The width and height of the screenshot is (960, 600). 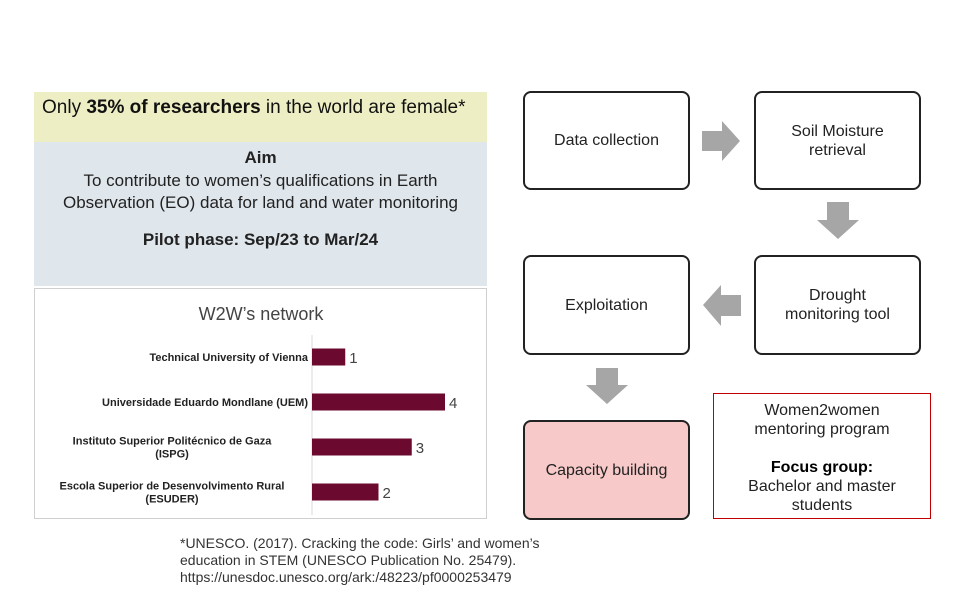 What do you see at coordinates (822, 420) in the screenshot?
I see `mentoring-title: Women2women mentoring program` at bounding box center [822, 420].